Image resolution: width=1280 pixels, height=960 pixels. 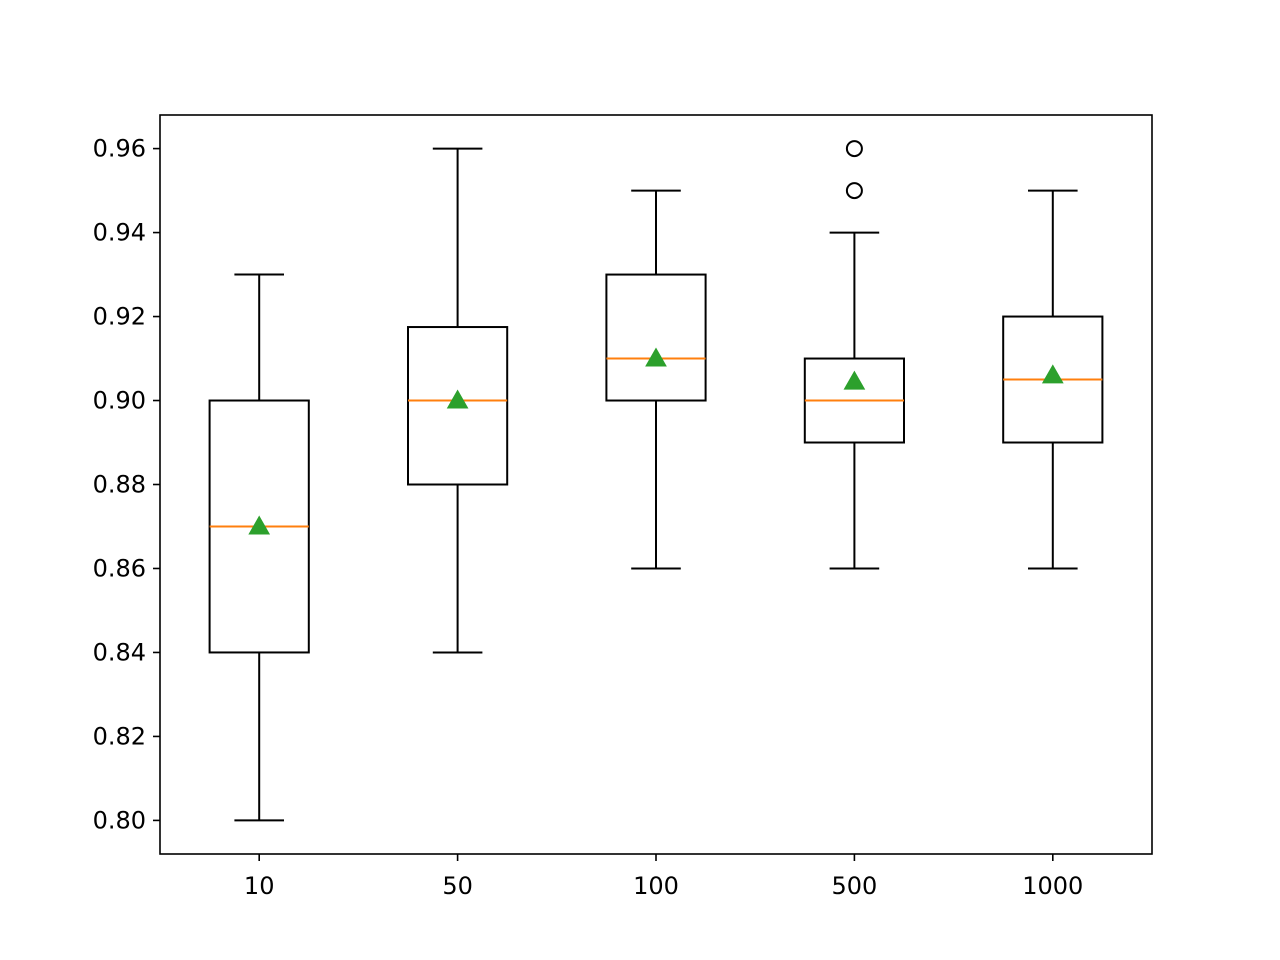 What do you see at coordinates (1052, 886) in the screenshot?
I see `x-tick-label: 1000` at bounding box center [1052, 886].